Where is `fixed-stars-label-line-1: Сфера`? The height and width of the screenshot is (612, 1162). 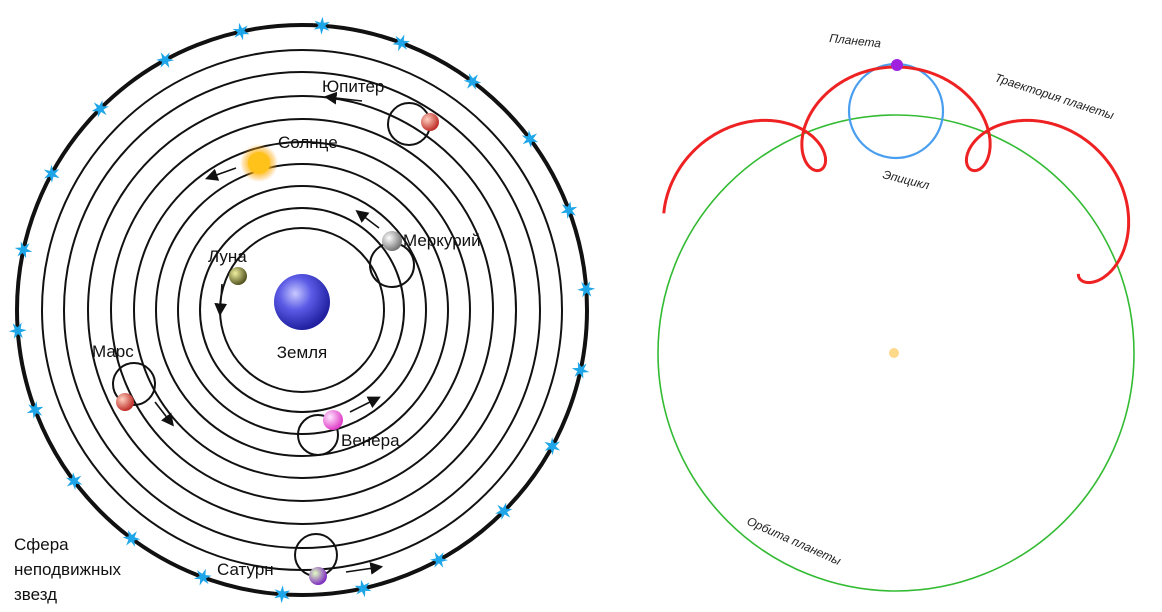
fixed-stars-label-line-1: Сфера is located at coordinates (41, 544).